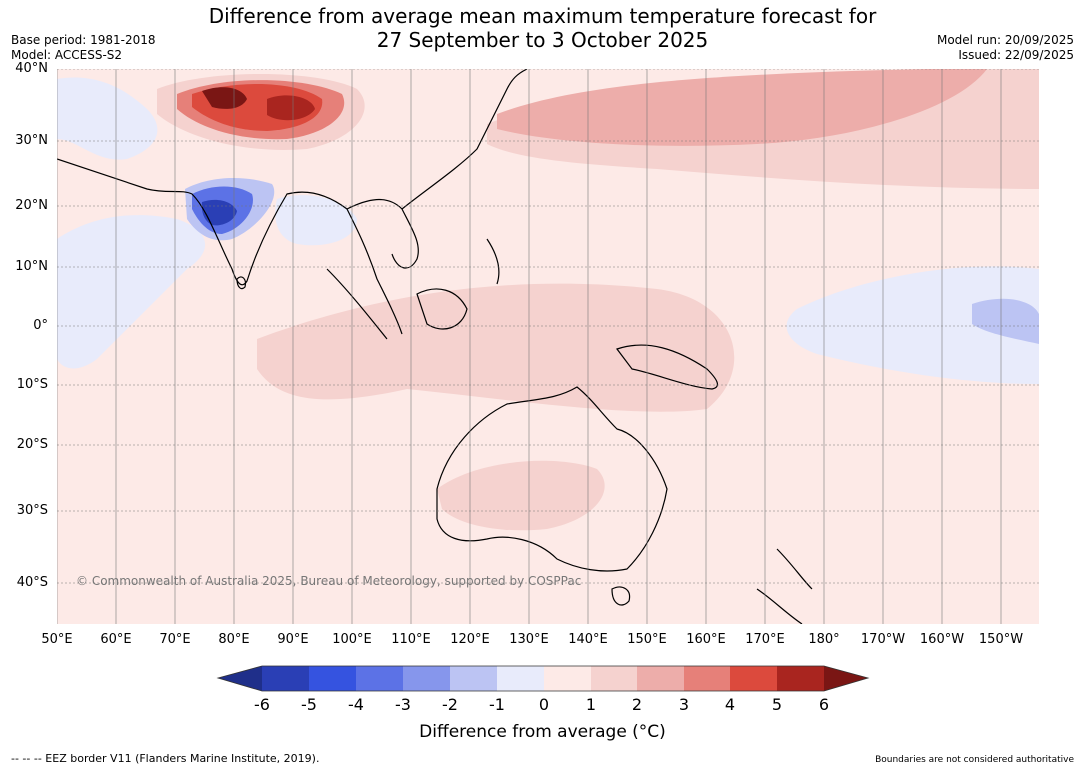  What do you see at coordinates (382, 233) in the screenshot?
I see `coast-southeast-asia` at bounding box center [382, 233].